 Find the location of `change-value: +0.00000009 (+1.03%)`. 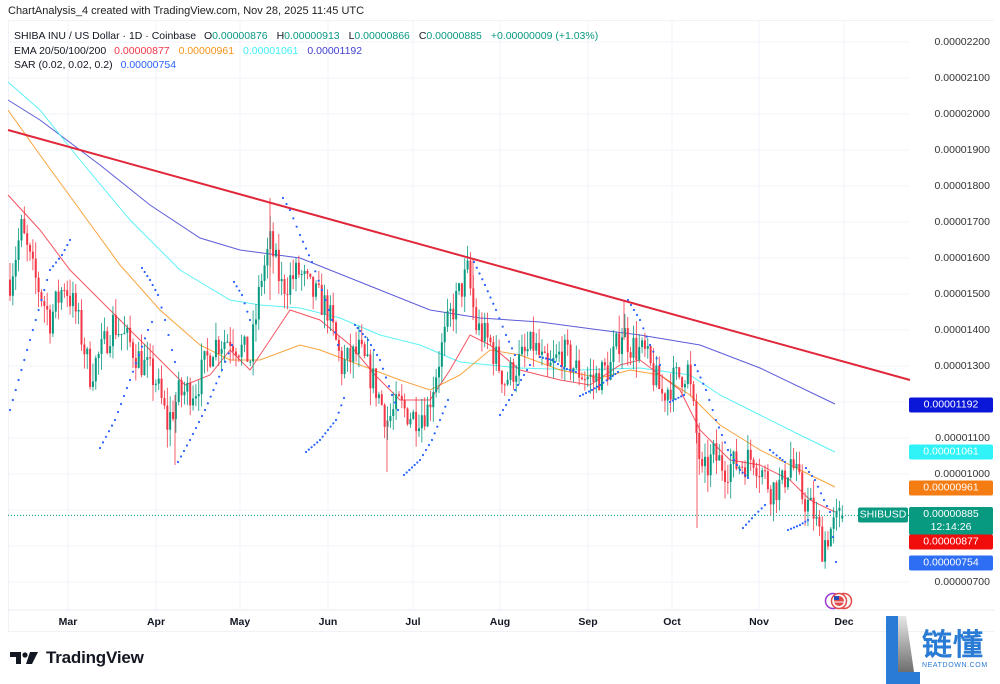

change-value: +0.00000009 (+1.03%) is located at coordinates (544, 36).